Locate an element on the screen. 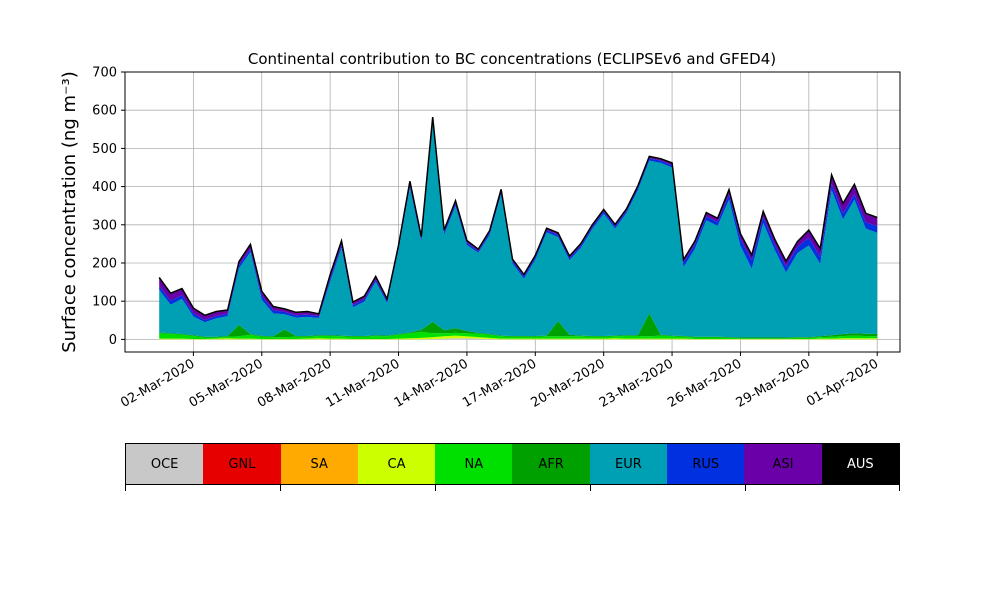  y-tick-label: 600 is located at coordinates (104, 111).